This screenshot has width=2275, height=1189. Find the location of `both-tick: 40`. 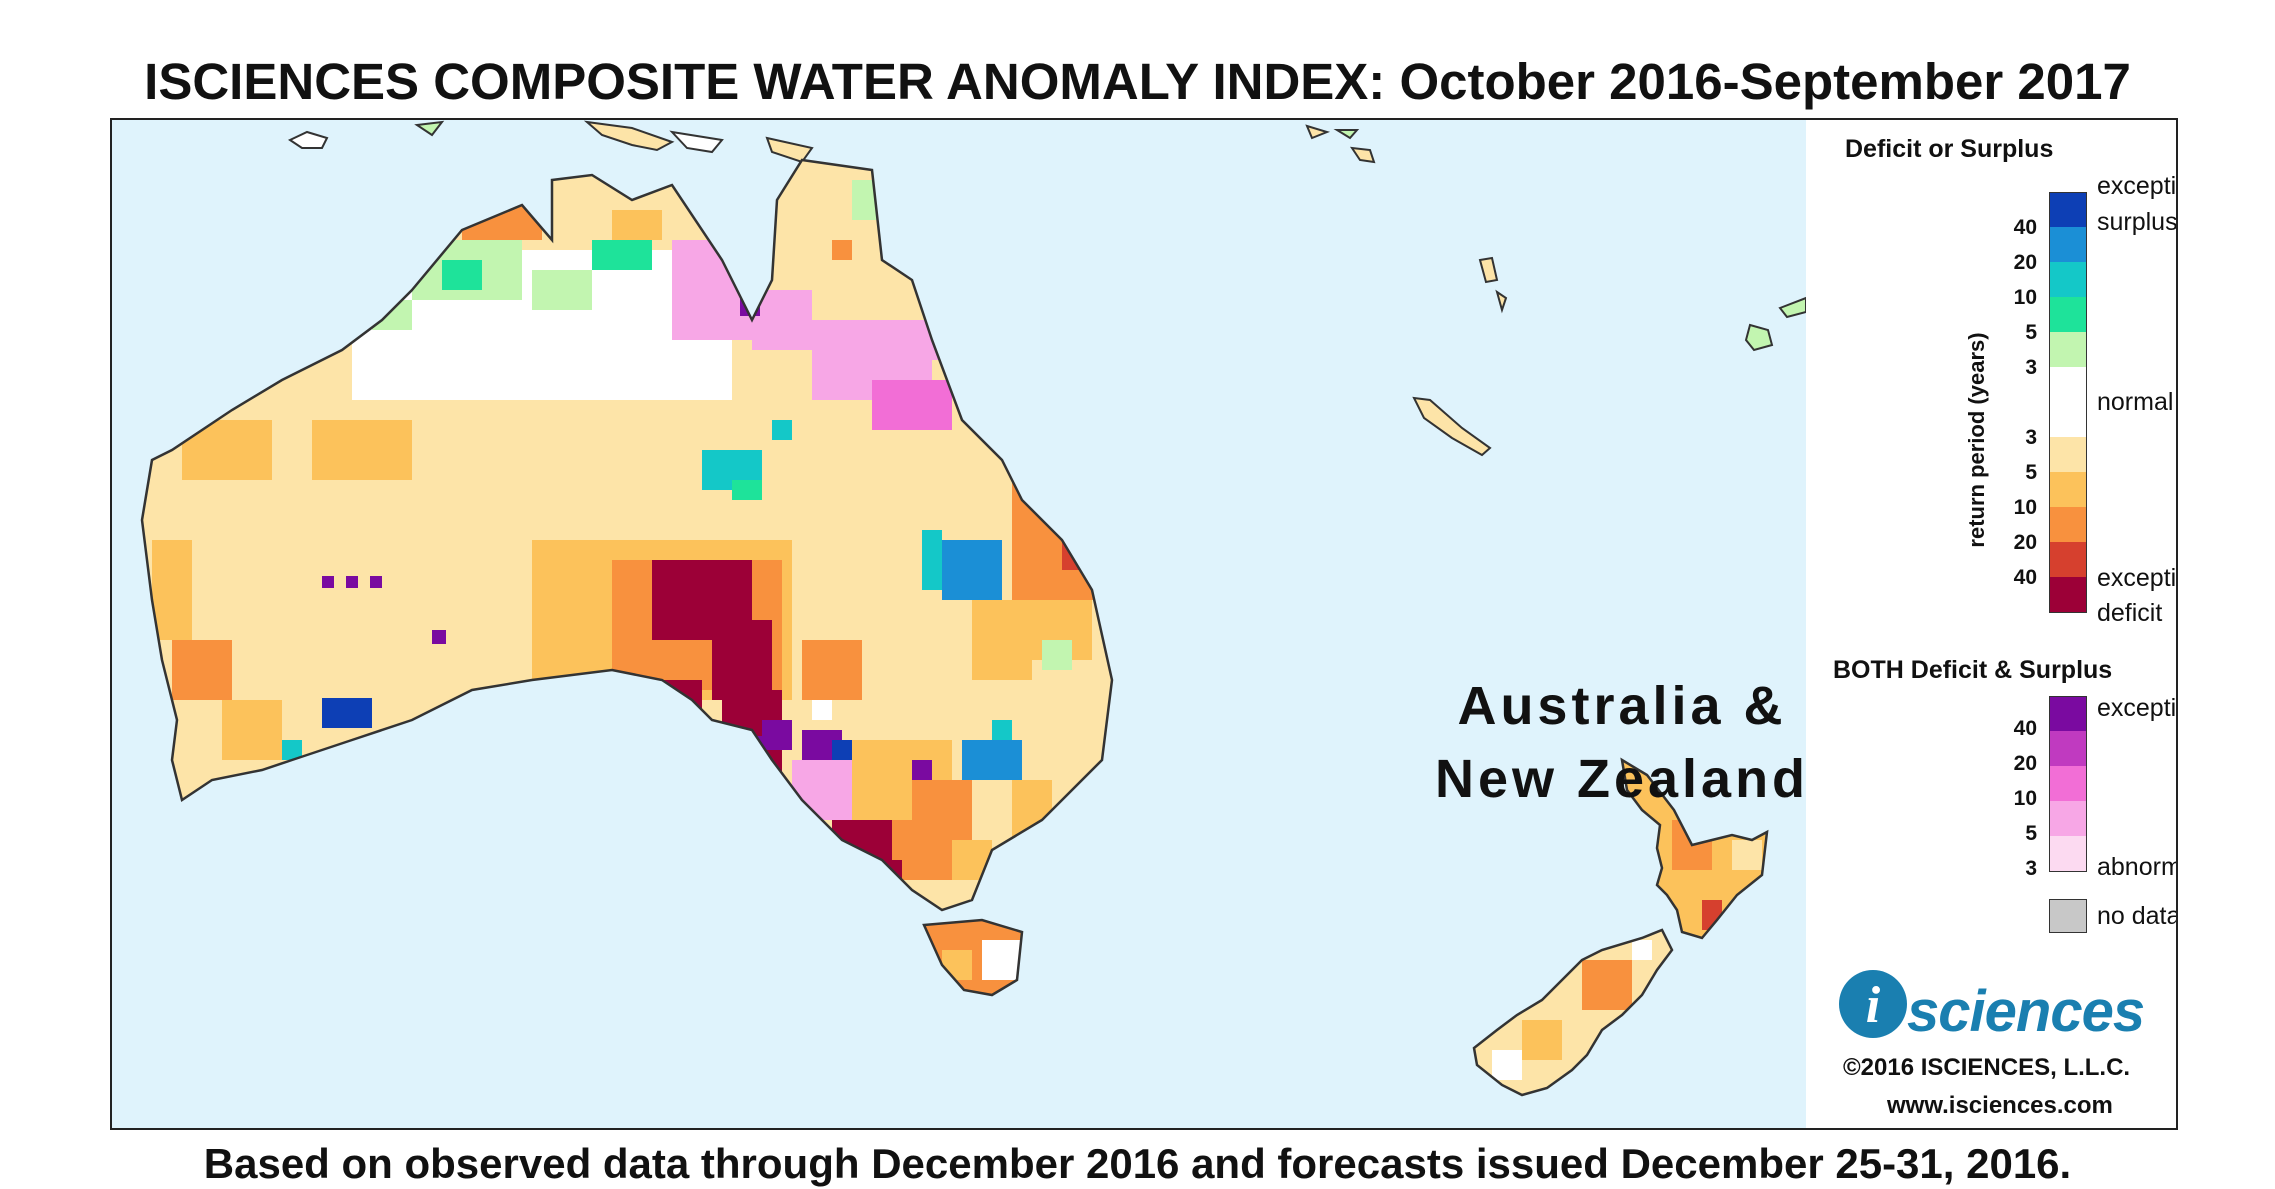

both-tick: 40 is located at coordinates (2025, 728).